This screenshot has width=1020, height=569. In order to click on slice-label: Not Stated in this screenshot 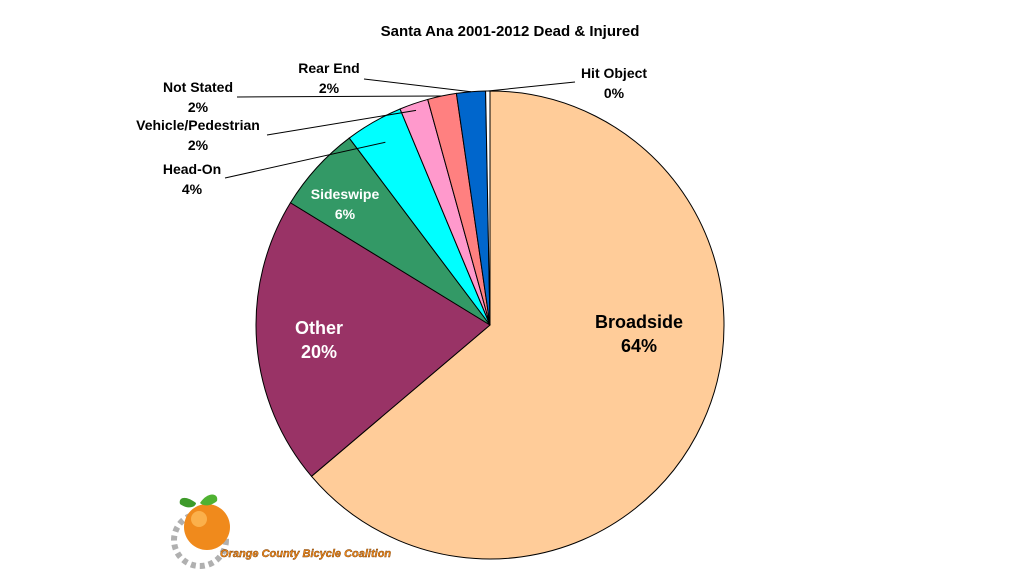, I will do `click(198, 87)`.